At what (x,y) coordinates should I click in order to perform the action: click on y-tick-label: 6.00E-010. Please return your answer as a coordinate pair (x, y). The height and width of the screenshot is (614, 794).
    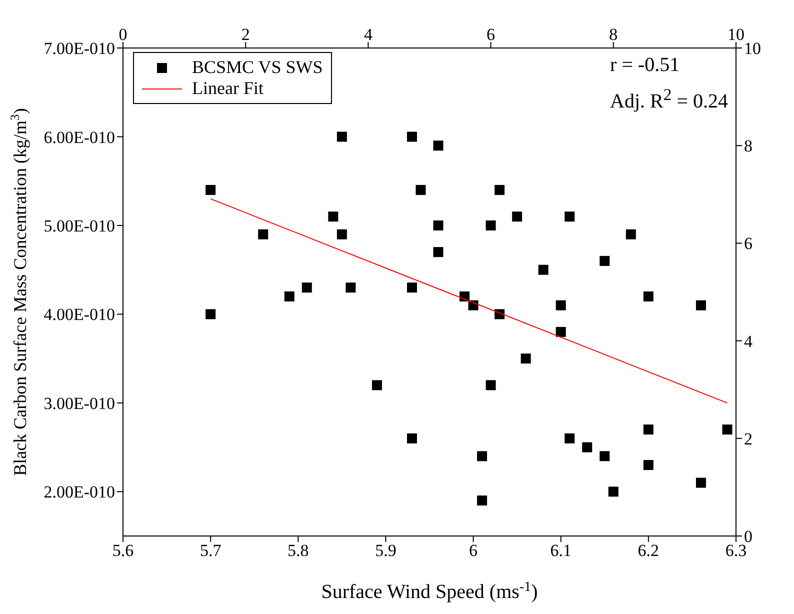
    Looking at the image, I should click on (79, 137).